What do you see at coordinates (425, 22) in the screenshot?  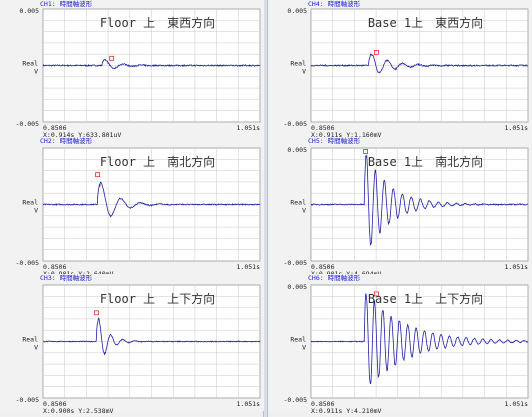 I see `overlay-label: Base 1上 東西方向` at bounding box center [425, 22].